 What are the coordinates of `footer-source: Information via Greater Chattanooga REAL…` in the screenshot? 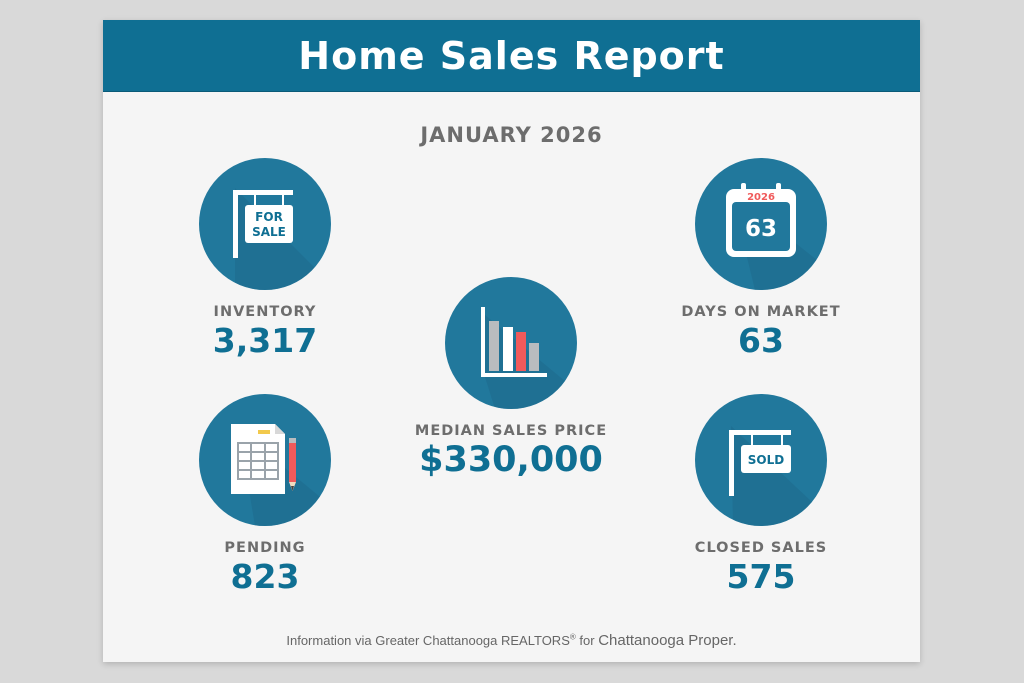 It's located at (428, 640).